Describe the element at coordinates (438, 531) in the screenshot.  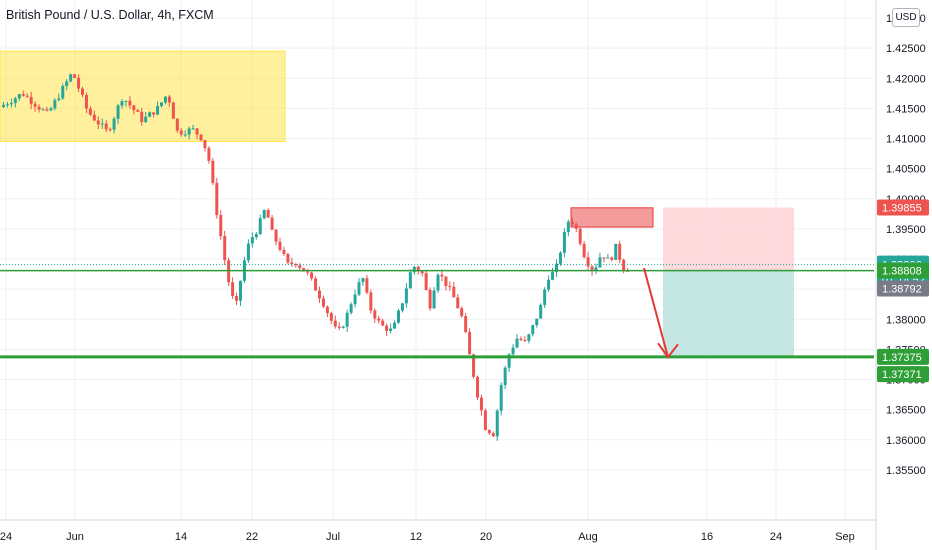
I see `time-axis: 24 Jun 14 22 Jul 12 20 Aug 16 24 Sep` at that location.